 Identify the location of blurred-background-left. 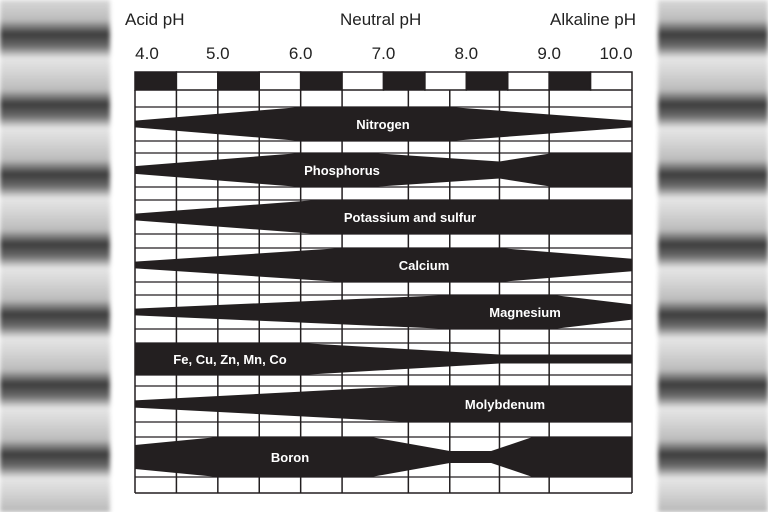
(55, 256).